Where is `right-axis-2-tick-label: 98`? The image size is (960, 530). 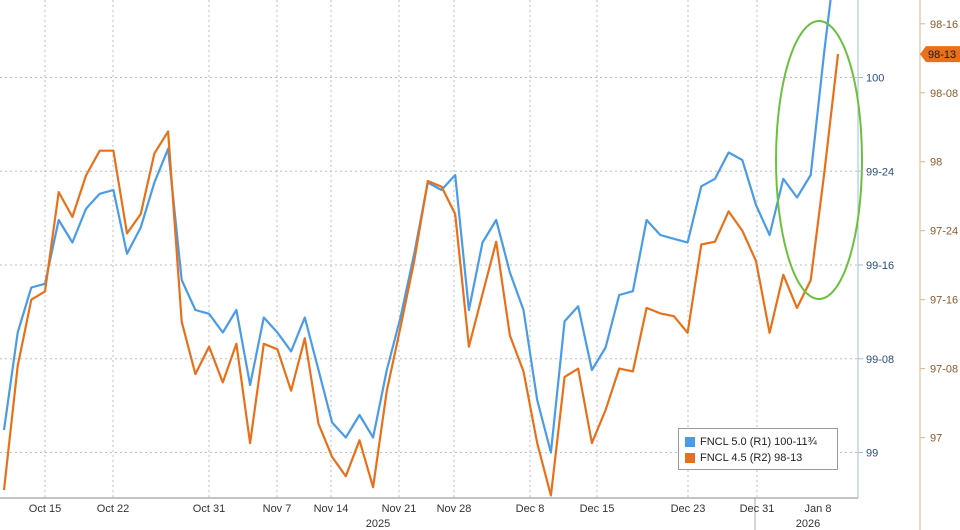
right-axis-2-tick-label: 98 is located at coordinates (936, 163).